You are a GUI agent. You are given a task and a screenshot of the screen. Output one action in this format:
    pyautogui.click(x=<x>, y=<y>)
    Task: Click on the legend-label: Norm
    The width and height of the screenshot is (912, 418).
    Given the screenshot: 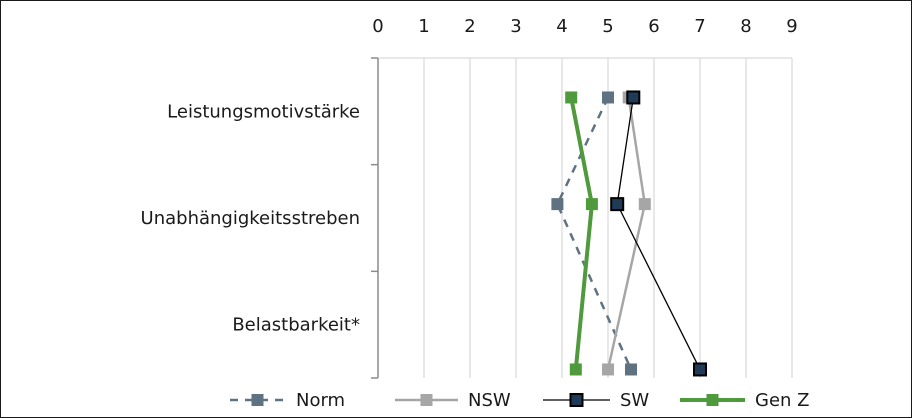 What is the action you would take?
    pyautogui.click(x=320, y=400)
    